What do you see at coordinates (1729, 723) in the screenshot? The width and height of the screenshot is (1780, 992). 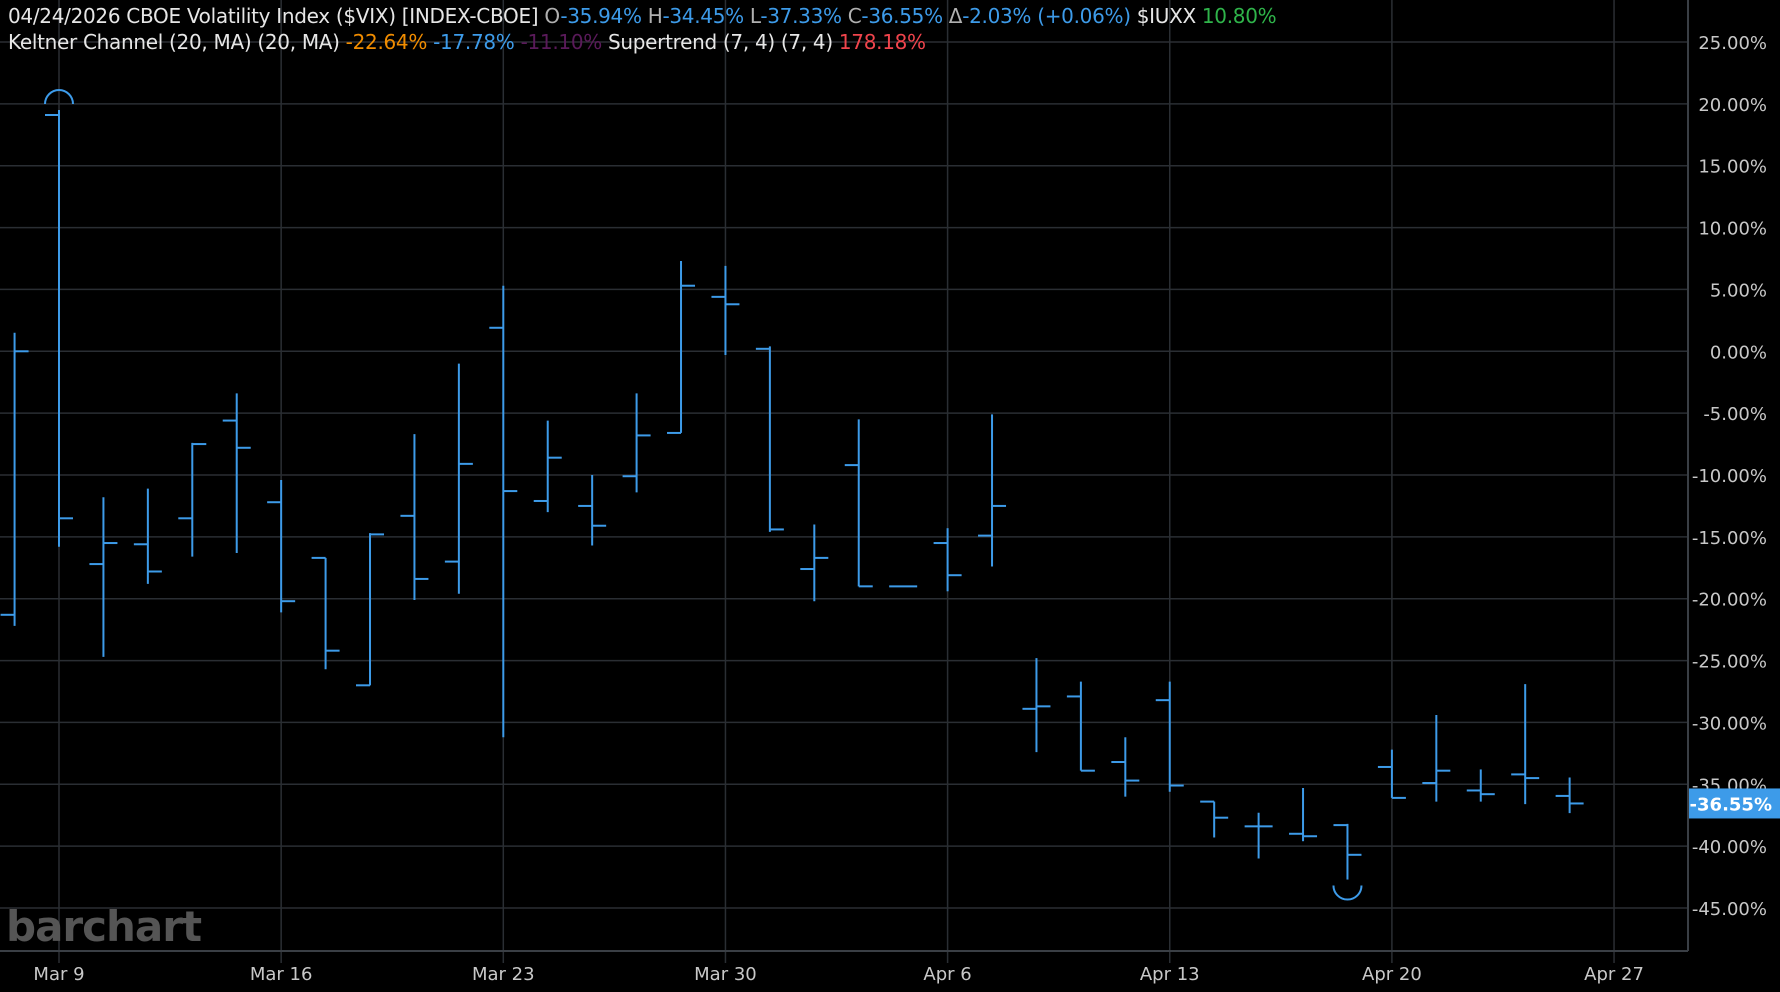 I see `y-tick-label: -30.00%` at bounding box center [1729, 723].